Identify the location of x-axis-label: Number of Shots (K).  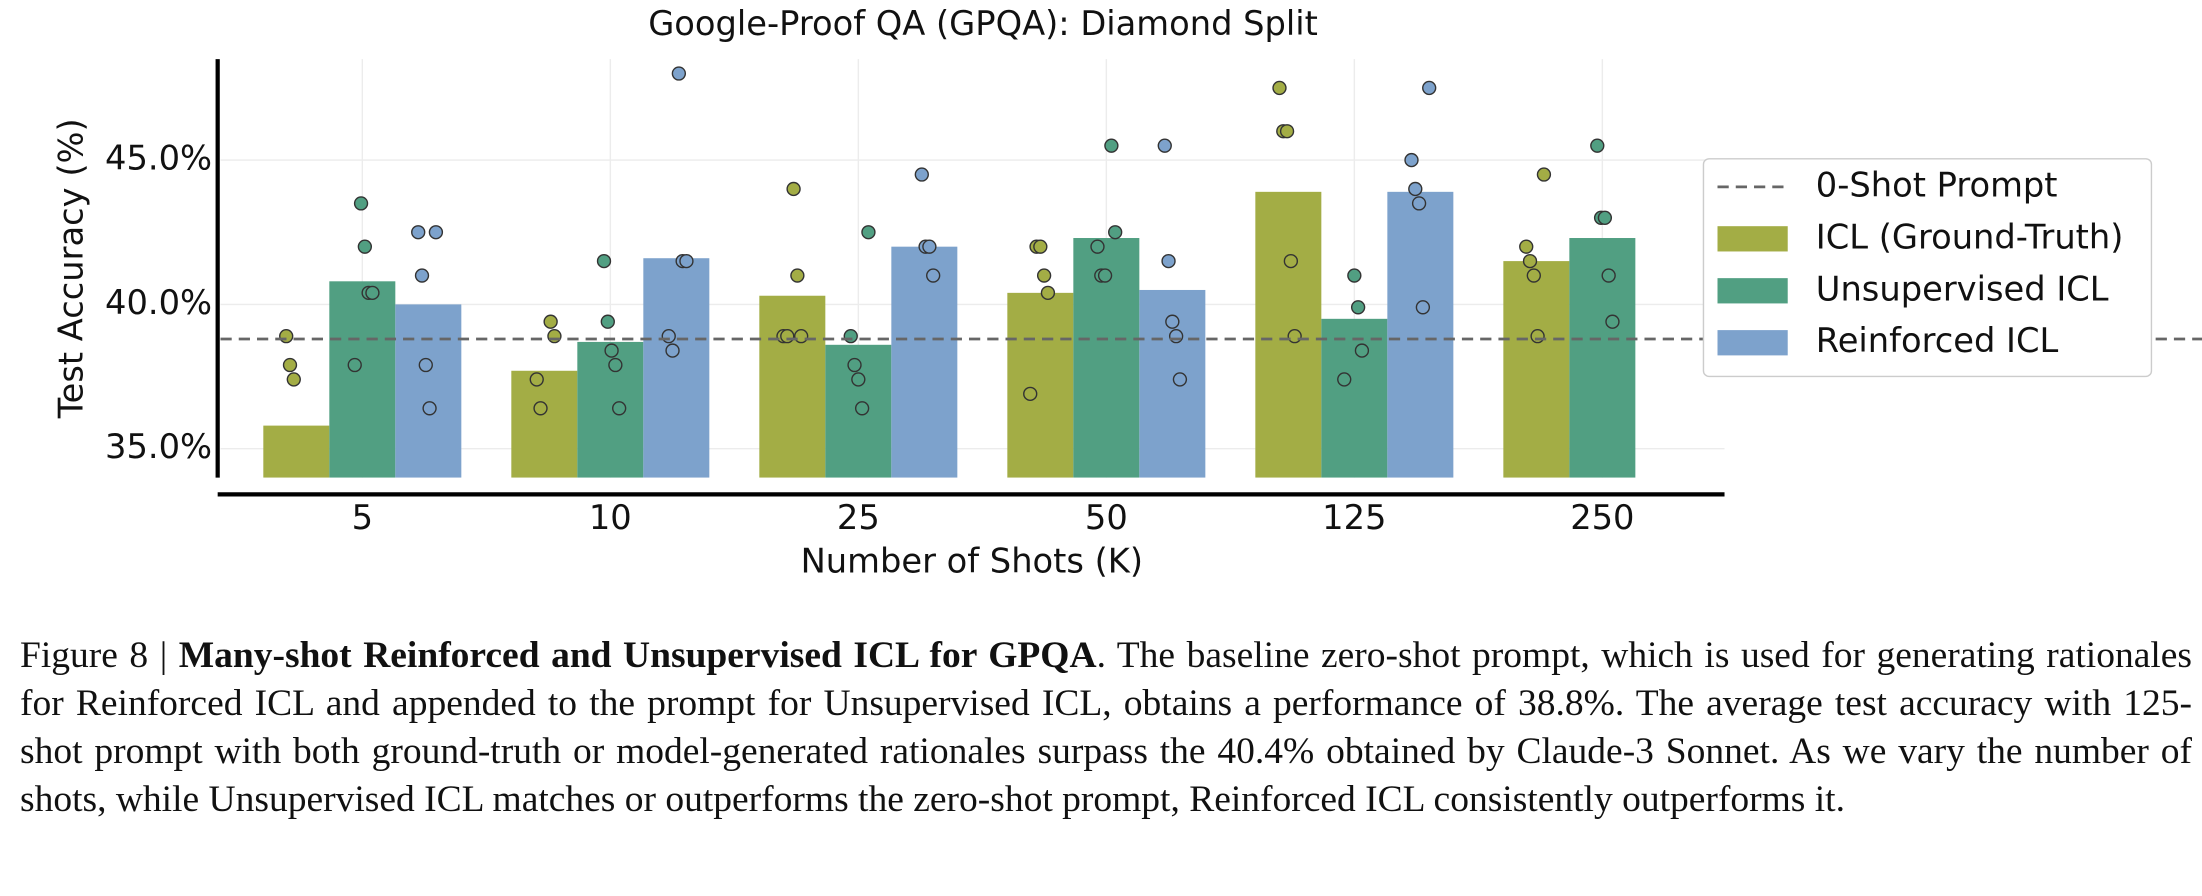
(972, 561).